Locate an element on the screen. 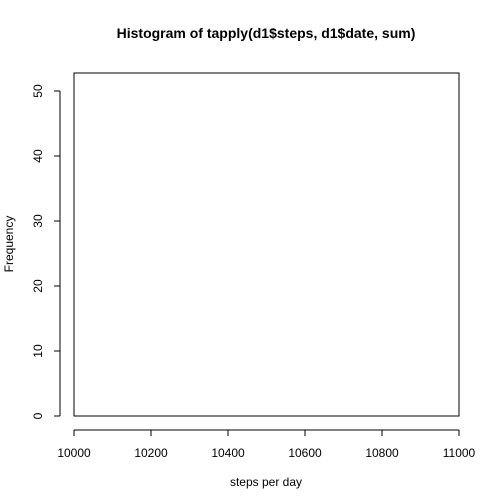 This screenshot has width=504, height=504. y-tick-label: 20 is located at coordinates (38, 286).